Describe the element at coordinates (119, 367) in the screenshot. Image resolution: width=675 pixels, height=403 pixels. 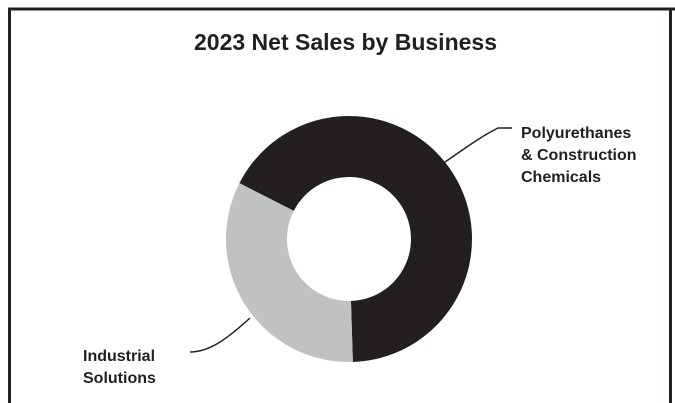
I see `slice-label-industrial-solutions: Industrial Solutions` at that location.